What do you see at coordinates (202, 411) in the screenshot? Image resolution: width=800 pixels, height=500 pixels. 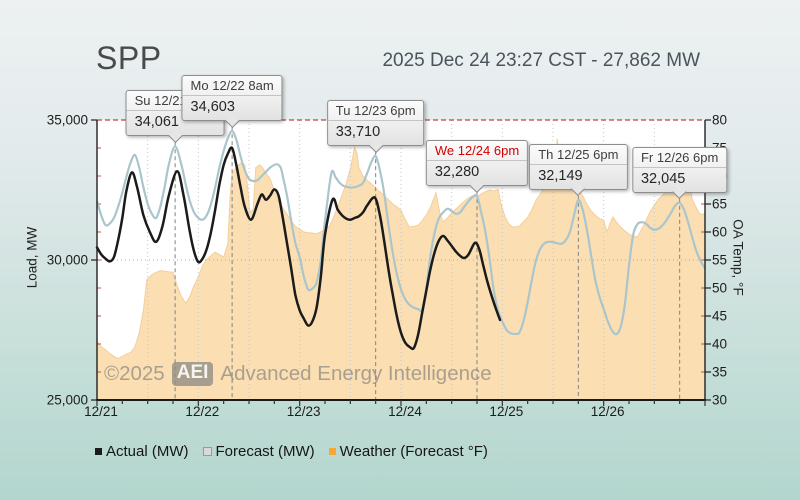 I see `x-tick-label: 12/22` at bounding box center [202, 411].